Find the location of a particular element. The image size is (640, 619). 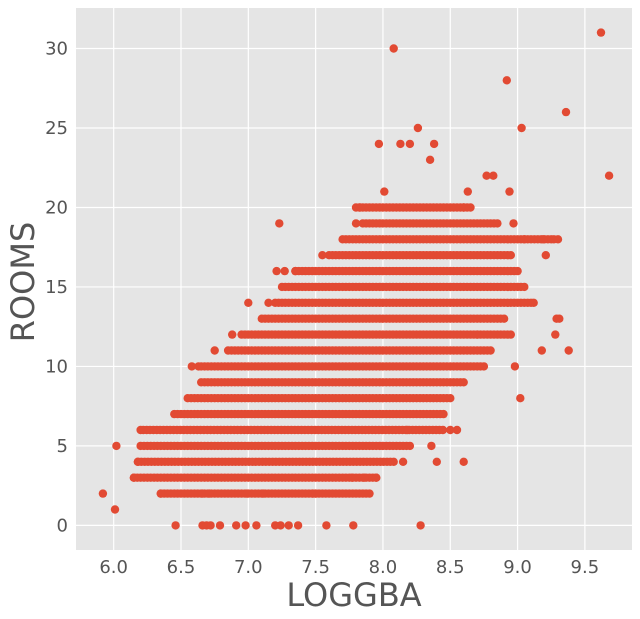

y-tick-label: 15 is located at coordinates (56, 287).